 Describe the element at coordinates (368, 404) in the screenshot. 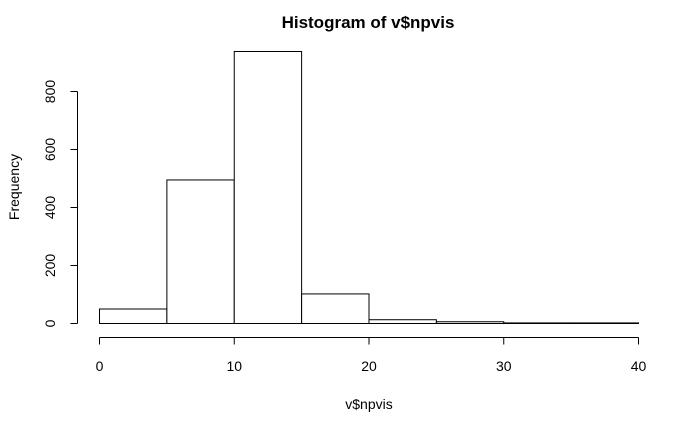

I see `x-axis-label: v$npvis` at that location.